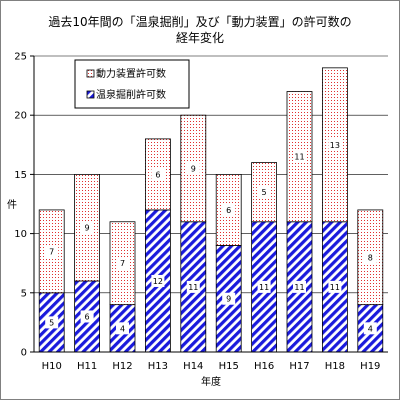 The width and height of the screenshot is (400, 400). I want to click on y-tick-label: 25, so click(20, 57).